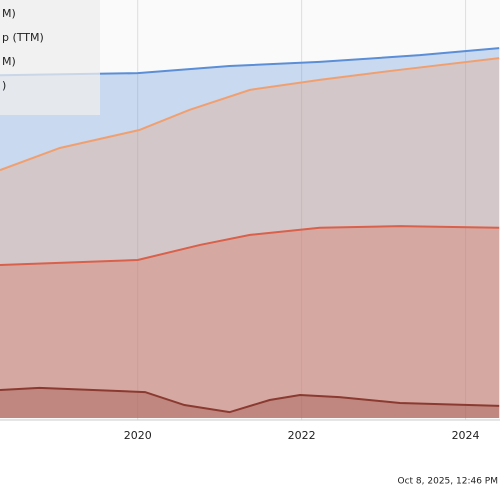 The height and width of the screenshot is (504, 500). I want to click on legend-label: ), so click(4, 85).